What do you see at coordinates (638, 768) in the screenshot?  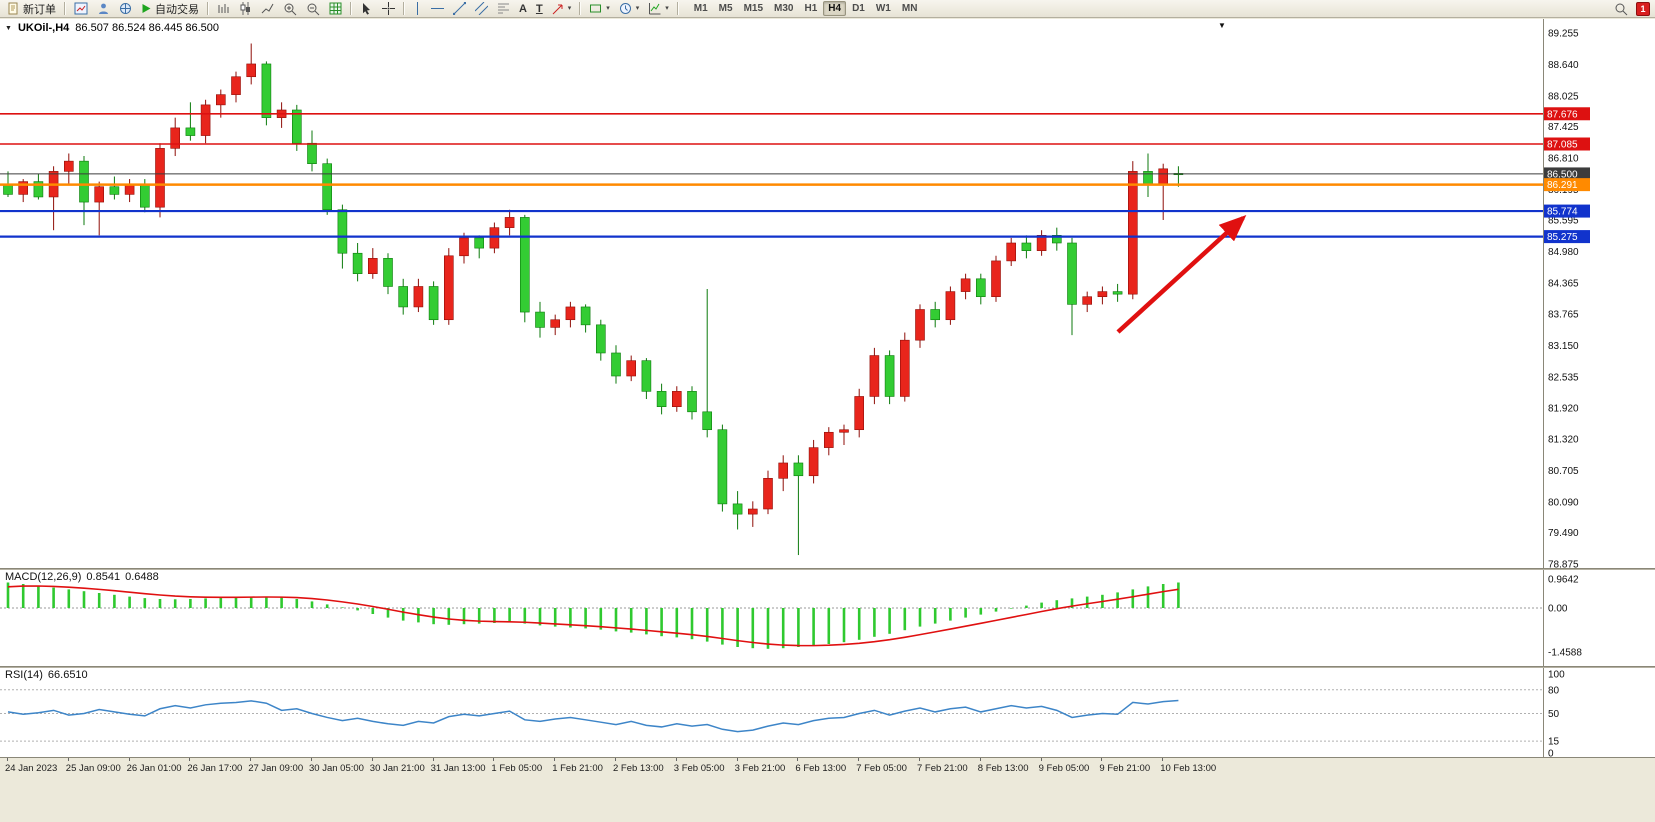 I see `time-axis-label: 2 Feb 13:00` at bounding box center [638, 768].